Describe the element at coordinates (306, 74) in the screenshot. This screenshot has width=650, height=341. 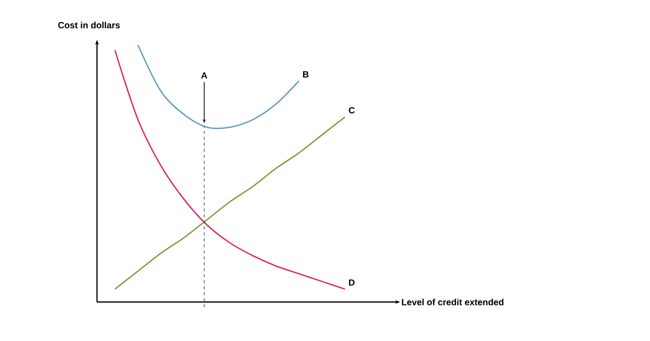
I see `series-label: B` at that location.